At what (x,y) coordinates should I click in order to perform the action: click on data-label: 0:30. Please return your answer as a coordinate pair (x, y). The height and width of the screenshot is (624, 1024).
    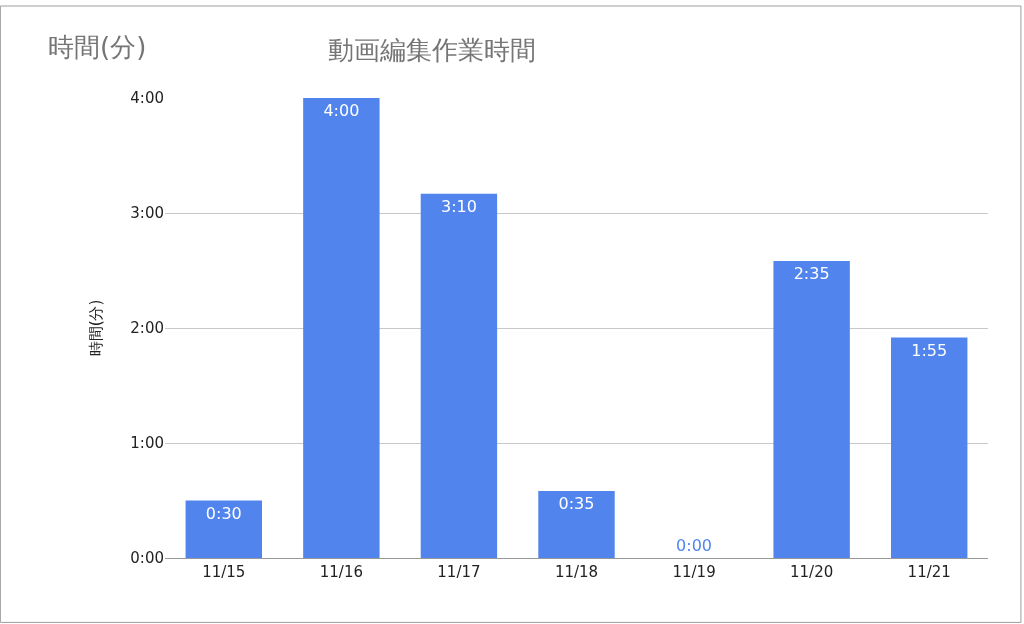
    Looking at the image, I should click on (223, 513).